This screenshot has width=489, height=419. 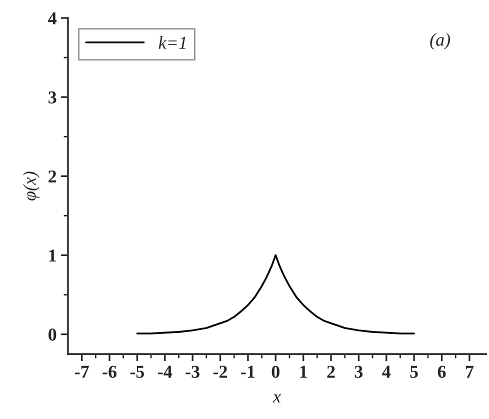 What do you see at coordinates (220, 372) in the screenshot?
I see `x-tick-label: -2` at bounding box center [220, 372].